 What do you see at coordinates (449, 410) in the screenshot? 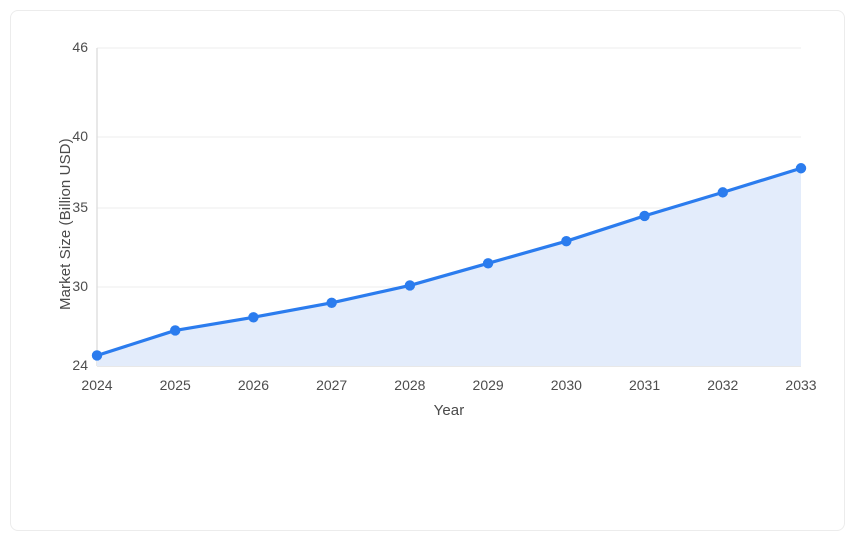
I see `x-axis-title: Year` at bounding box center [449, 410].